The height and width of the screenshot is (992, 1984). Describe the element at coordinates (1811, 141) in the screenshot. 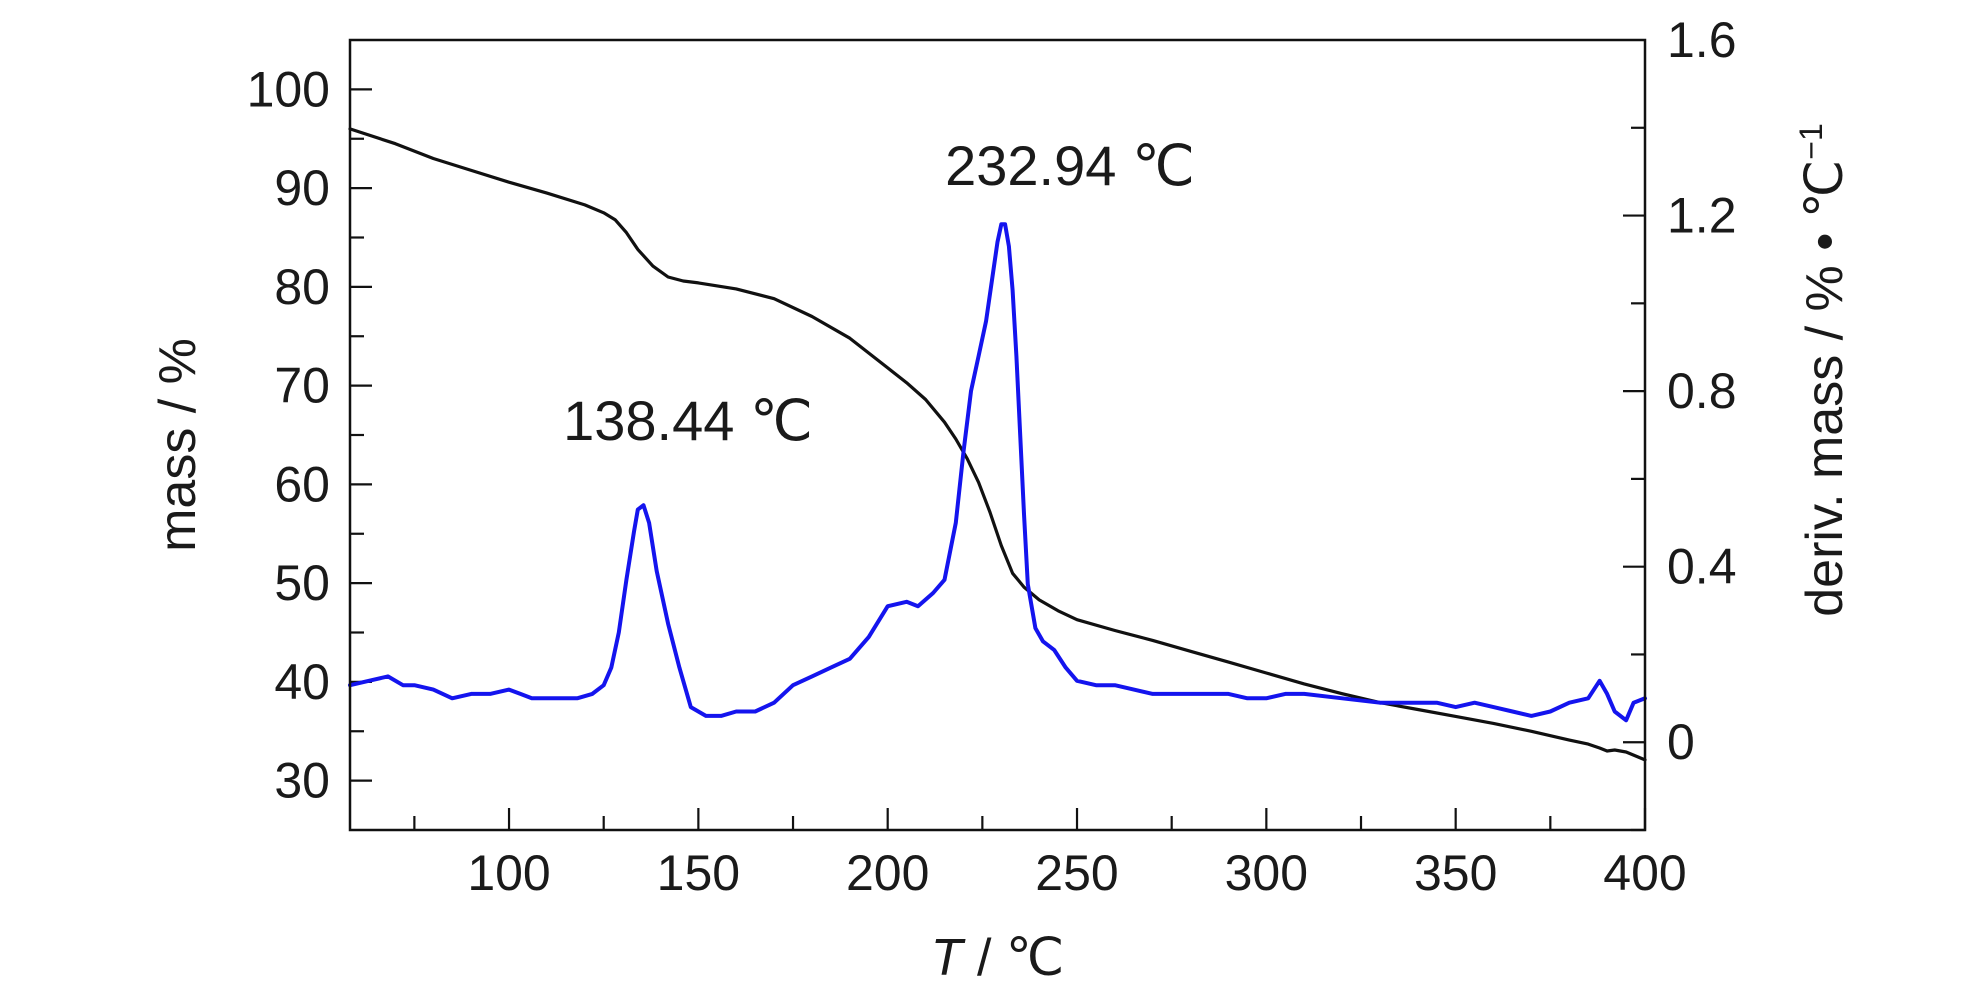

I see `y-axis-right-exponent: −1` at that location.